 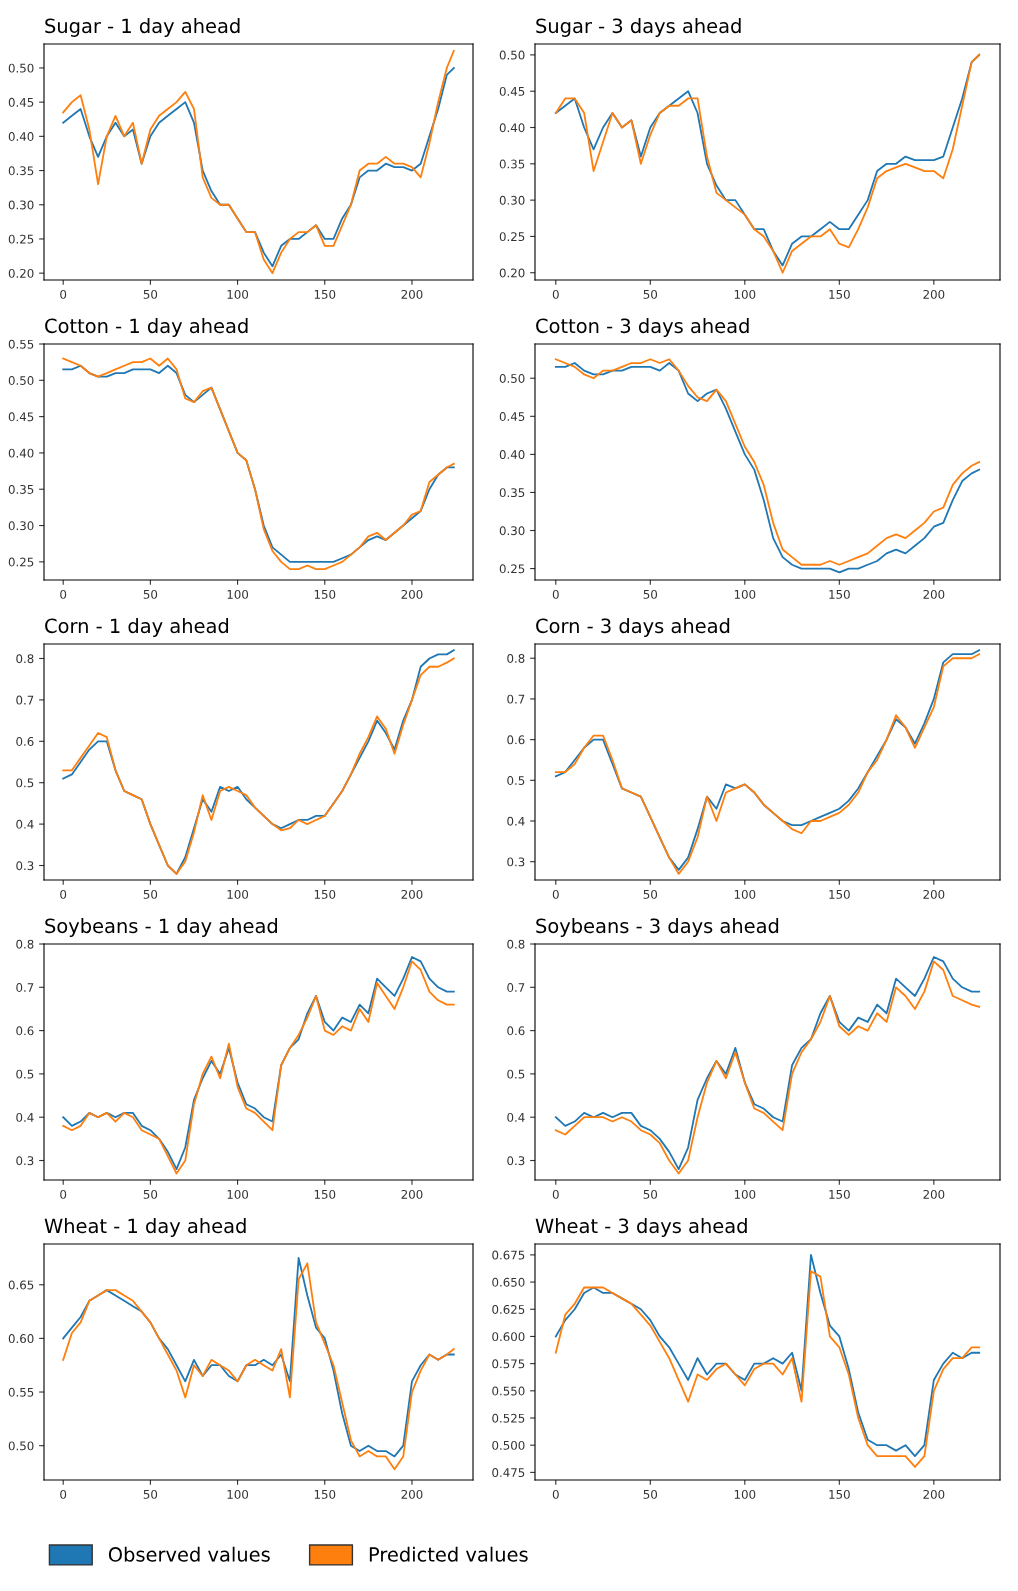 What do you see at coordinates (137, 627) in the screenshot?
I see `chart-title: Corn - 1 day ahead` at bounding box center [137, 627].